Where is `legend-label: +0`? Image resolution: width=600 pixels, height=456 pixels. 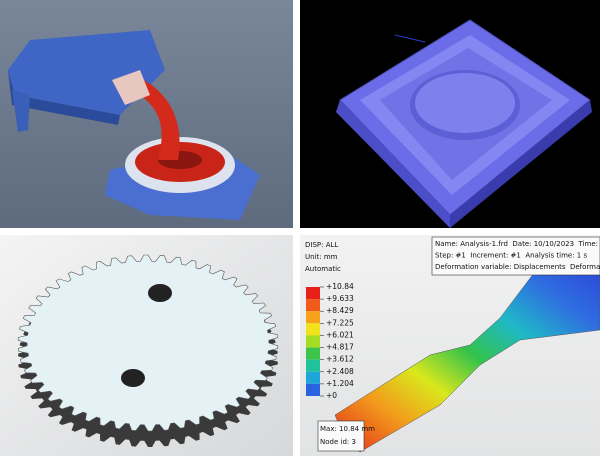
legend-label: +0 is located at coordinates (331, 395).